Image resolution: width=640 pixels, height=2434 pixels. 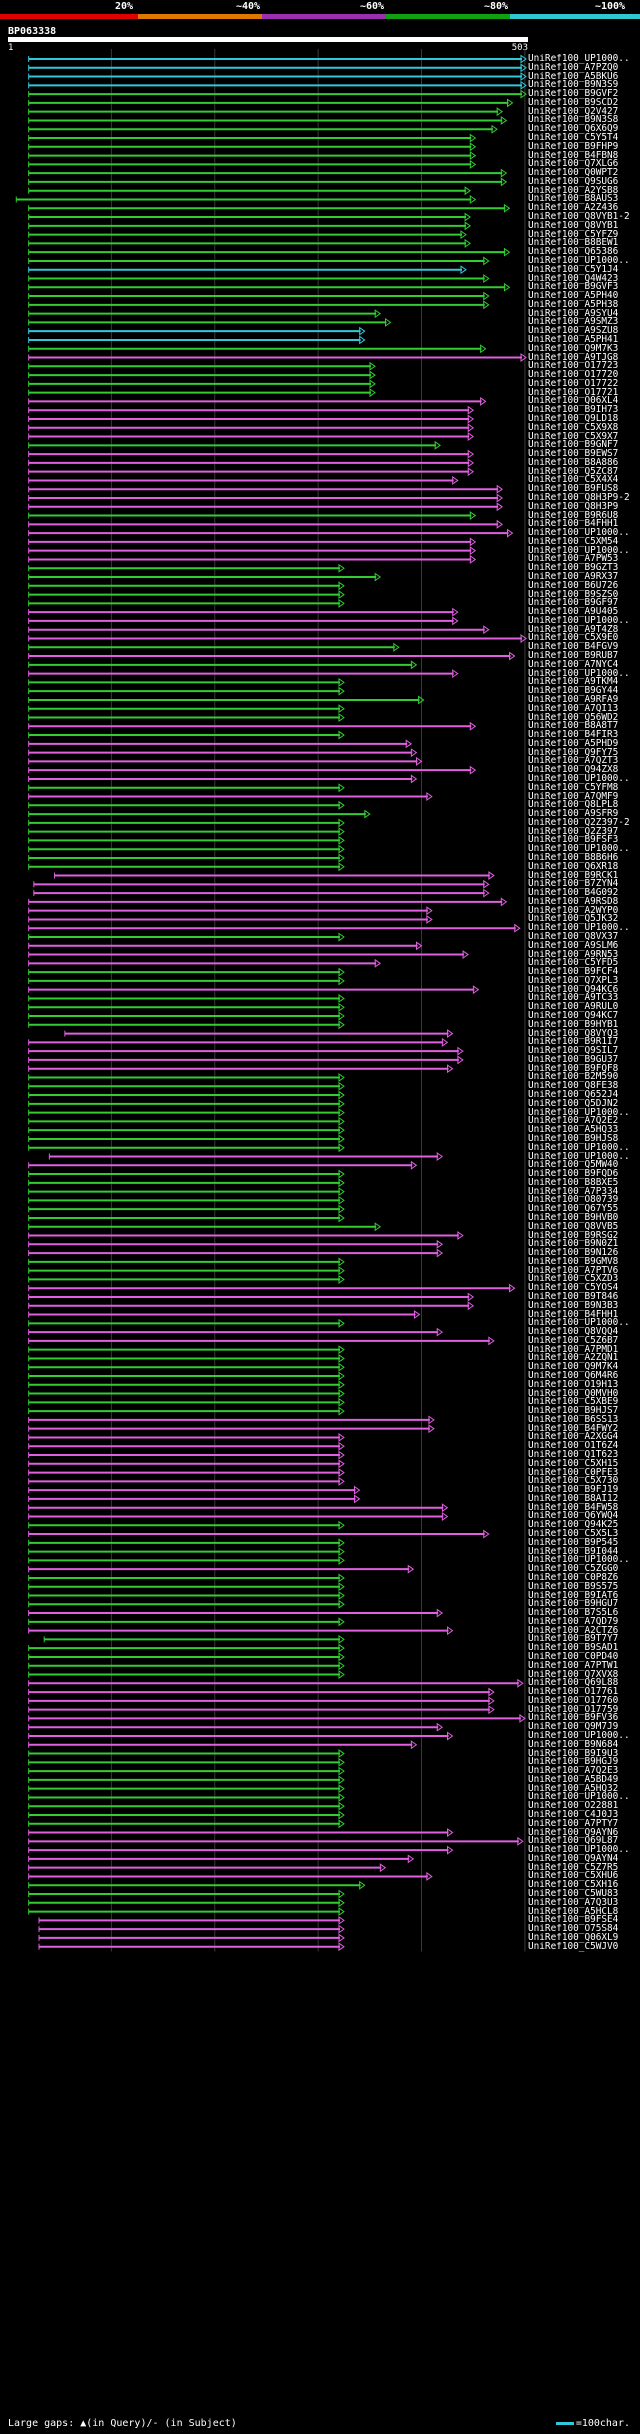 I want to click on hit-name-link: UniRef100_Q0WPT2, so click(x=573, y=173).